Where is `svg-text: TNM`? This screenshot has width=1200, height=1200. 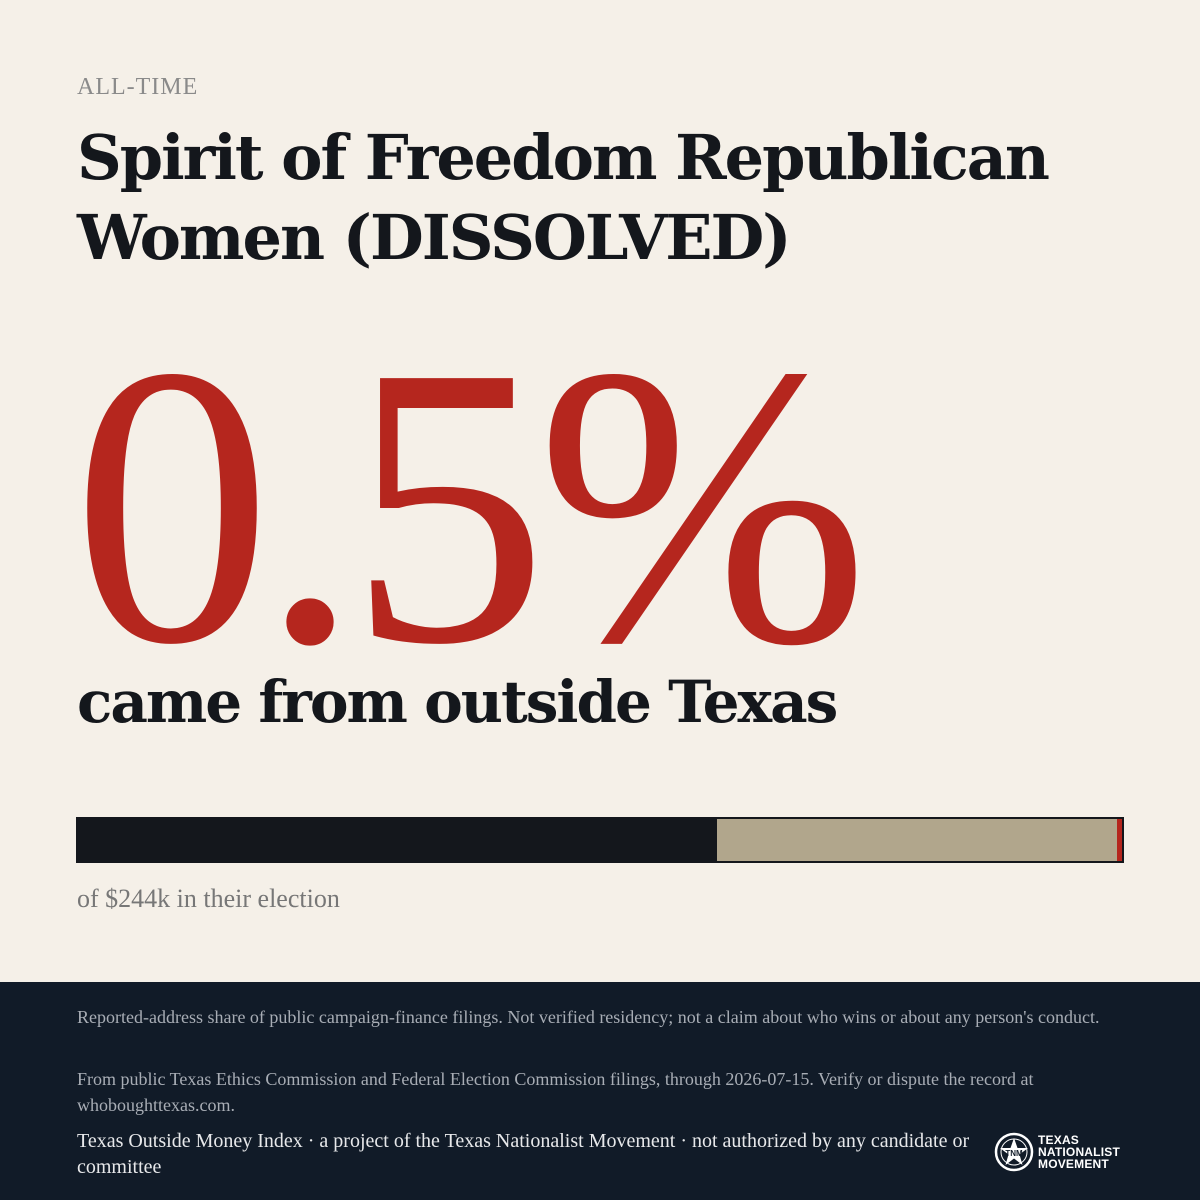 svg-text: TNM is located at coordinates (1014, 1153).